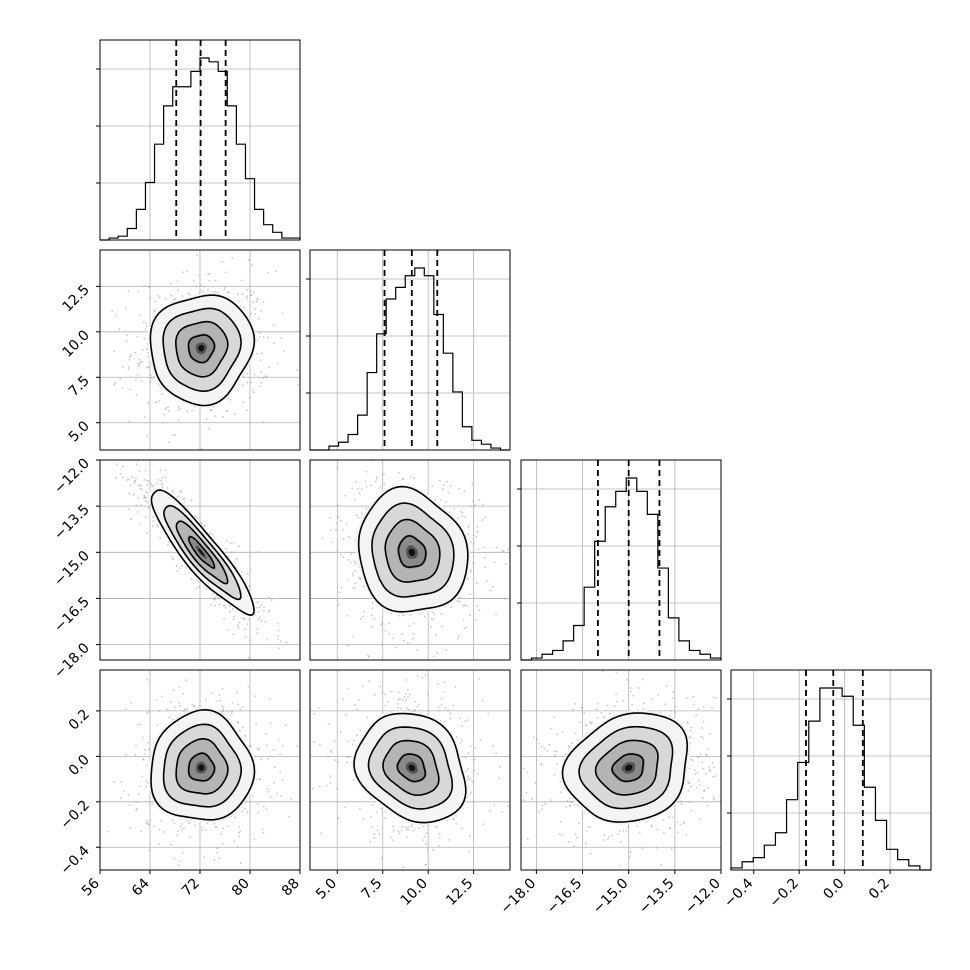 Image resolution: width=970 pixels, height=970 pixels. Describe the element at coordinates (72, 477) in the screenshot. I see `y-tick-label: −12.0` at that location.